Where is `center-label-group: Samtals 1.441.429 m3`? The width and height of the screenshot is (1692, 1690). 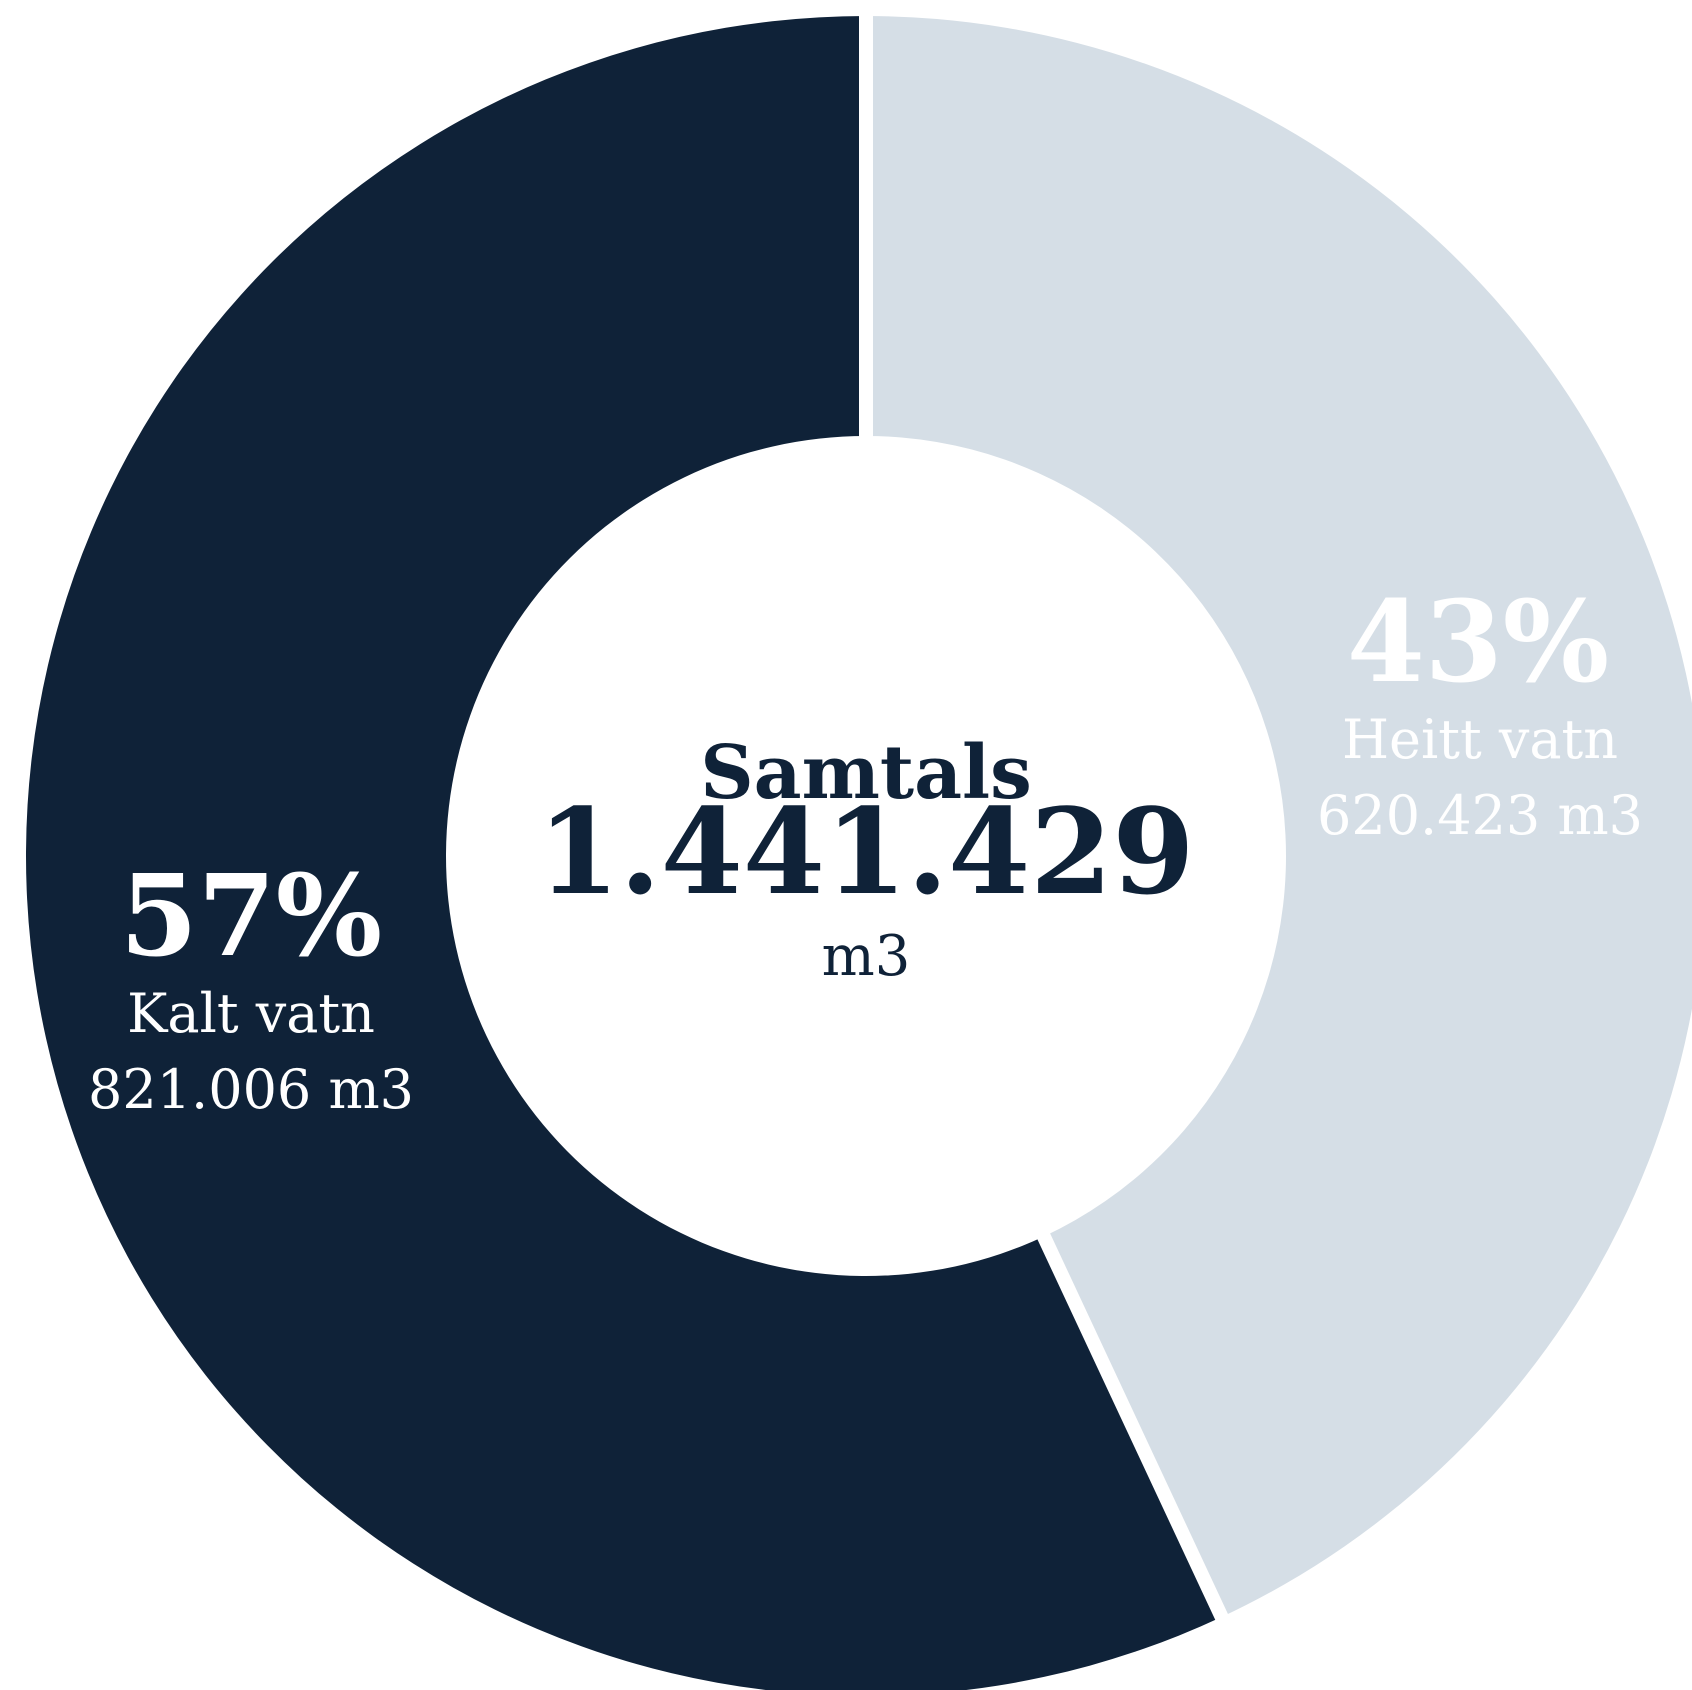
center-label-group: Samtals 1.441.429 m3 is located at coordinates (866, 859).